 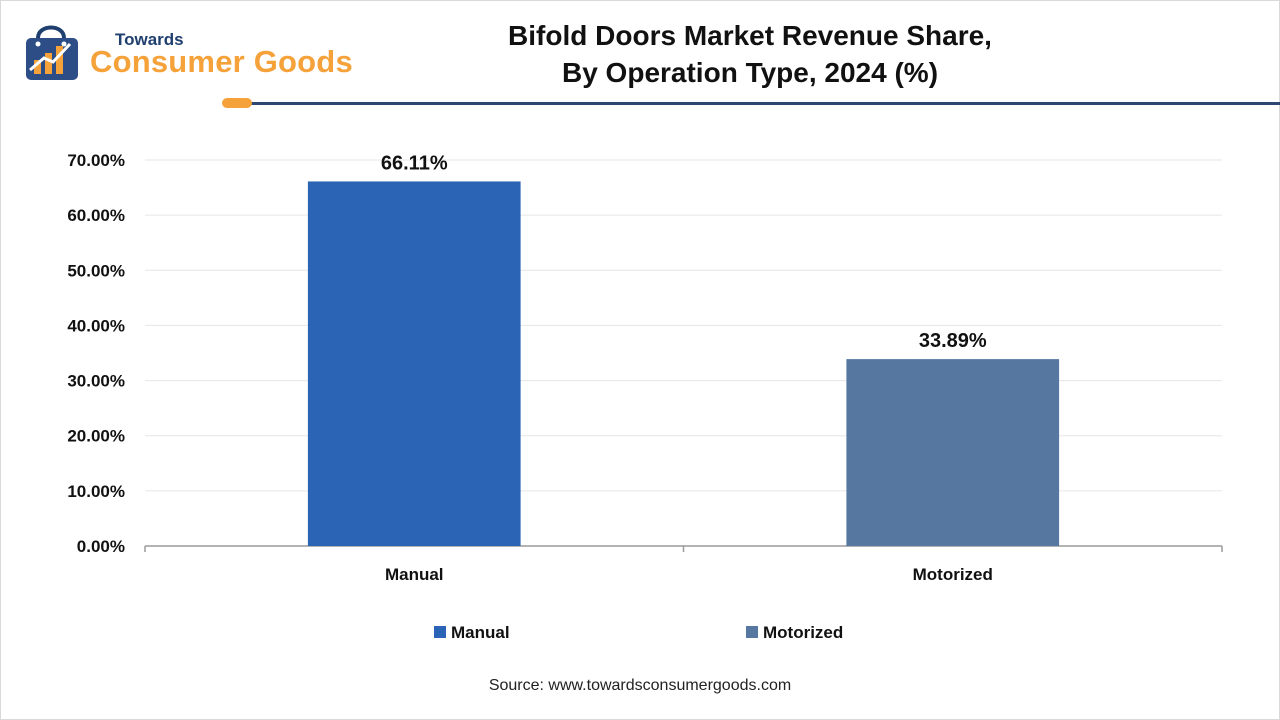 I want to click on header-accent-pill, so click(x=237, y=103).